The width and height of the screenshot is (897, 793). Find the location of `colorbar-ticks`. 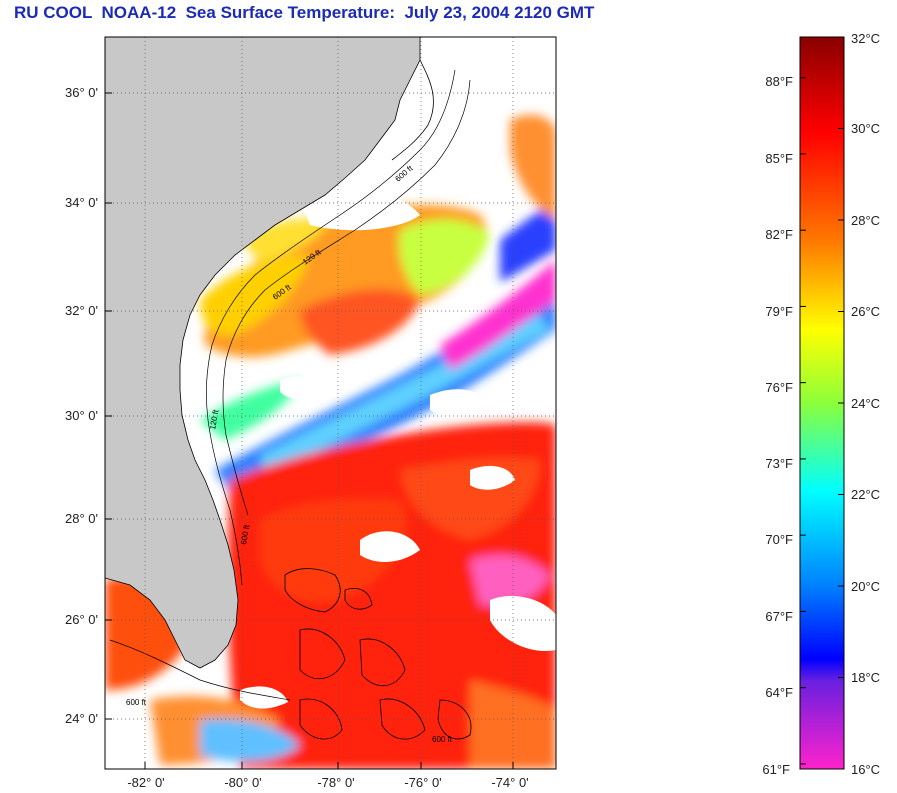

colorbar-ticks is located at coordinates (822, 403).